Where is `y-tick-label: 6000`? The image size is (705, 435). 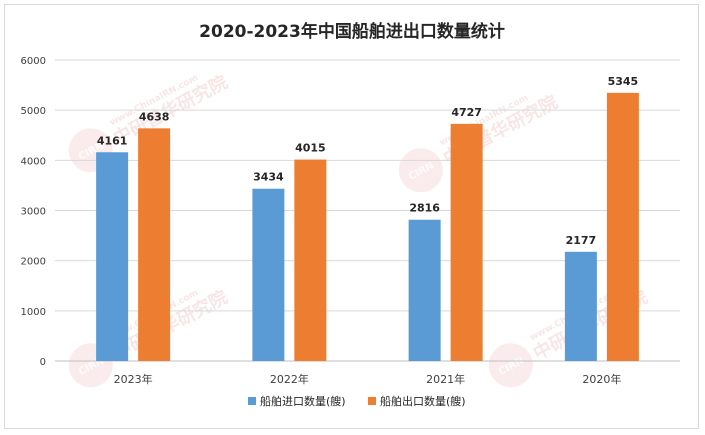
y-tick-label: 6000 is located at coordinates (33, 61).